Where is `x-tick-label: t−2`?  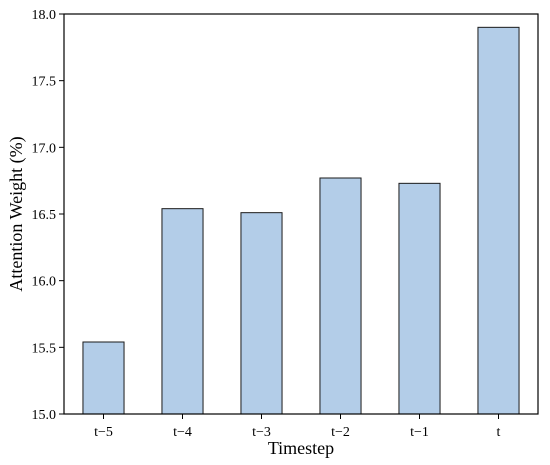
x-tick-label: t−2 is located at coordinates (340, 432).